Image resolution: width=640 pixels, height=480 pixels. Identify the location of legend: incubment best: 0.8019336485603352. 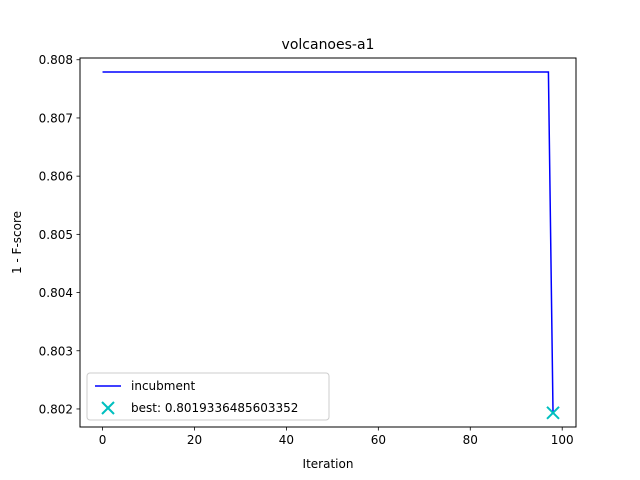
(208, 396).